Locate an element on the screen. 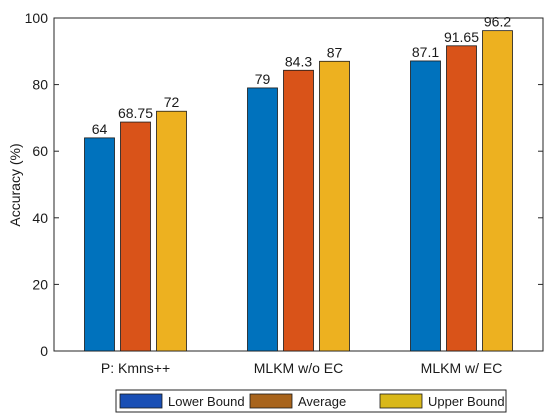 The height and width of the screenshot is (420, 550). legend: Lower Bound Average Upper Bound is located at coordinates (311, 401).